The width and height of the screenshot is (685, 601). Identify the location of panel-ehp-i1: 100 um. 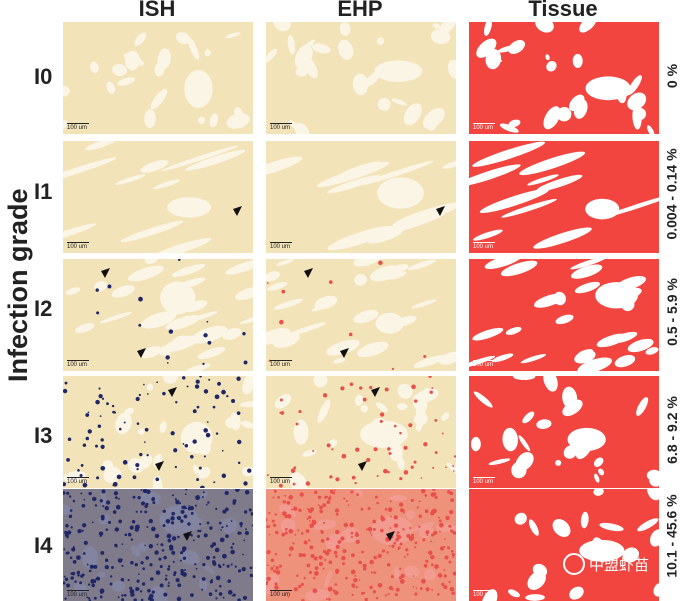
(361, 197).